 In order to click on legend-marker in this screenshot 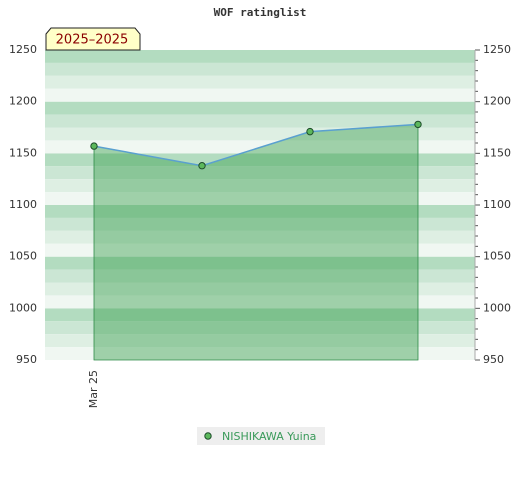, I will do `click(208, 436)`.